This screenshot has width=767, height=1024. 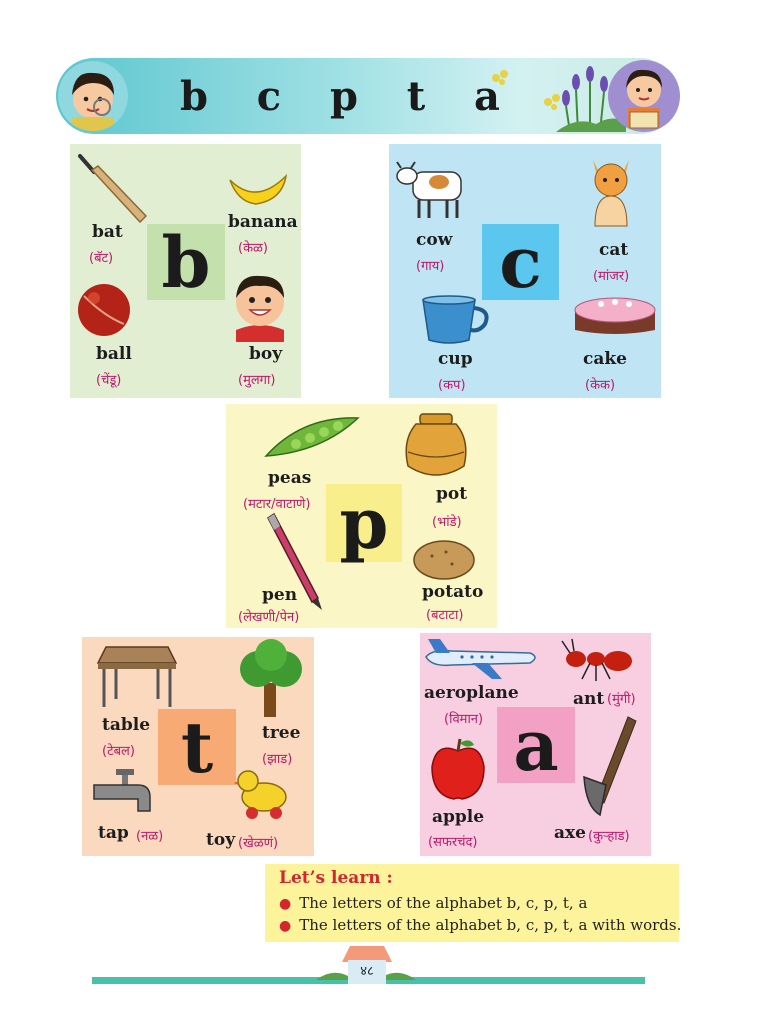 I want to click on word-tap-marathi: (नळ), so click(x=150, y=836).